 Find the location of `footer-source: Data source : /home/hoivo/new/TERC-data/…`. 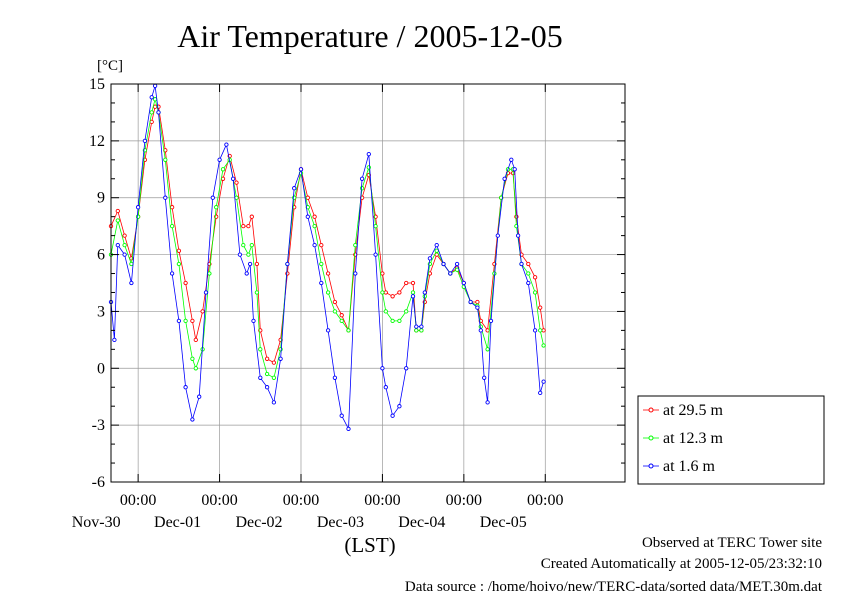

footer-source: Data source : /home/hoivo/new/TERC-data/… is located at coordinates (613, 587).